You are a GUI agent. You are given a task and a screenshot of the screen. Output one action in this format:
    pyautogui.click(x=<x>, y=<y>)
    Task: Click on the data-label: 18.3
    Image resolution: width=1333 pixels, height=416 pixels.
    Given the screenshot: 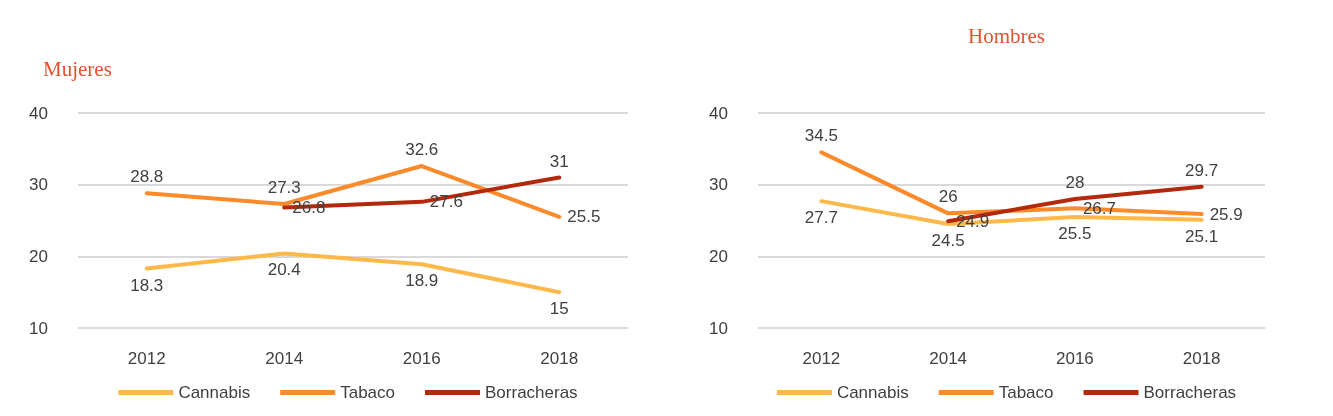 What is the action you would take?
    pyautogui.click(x=147, y=285)
    